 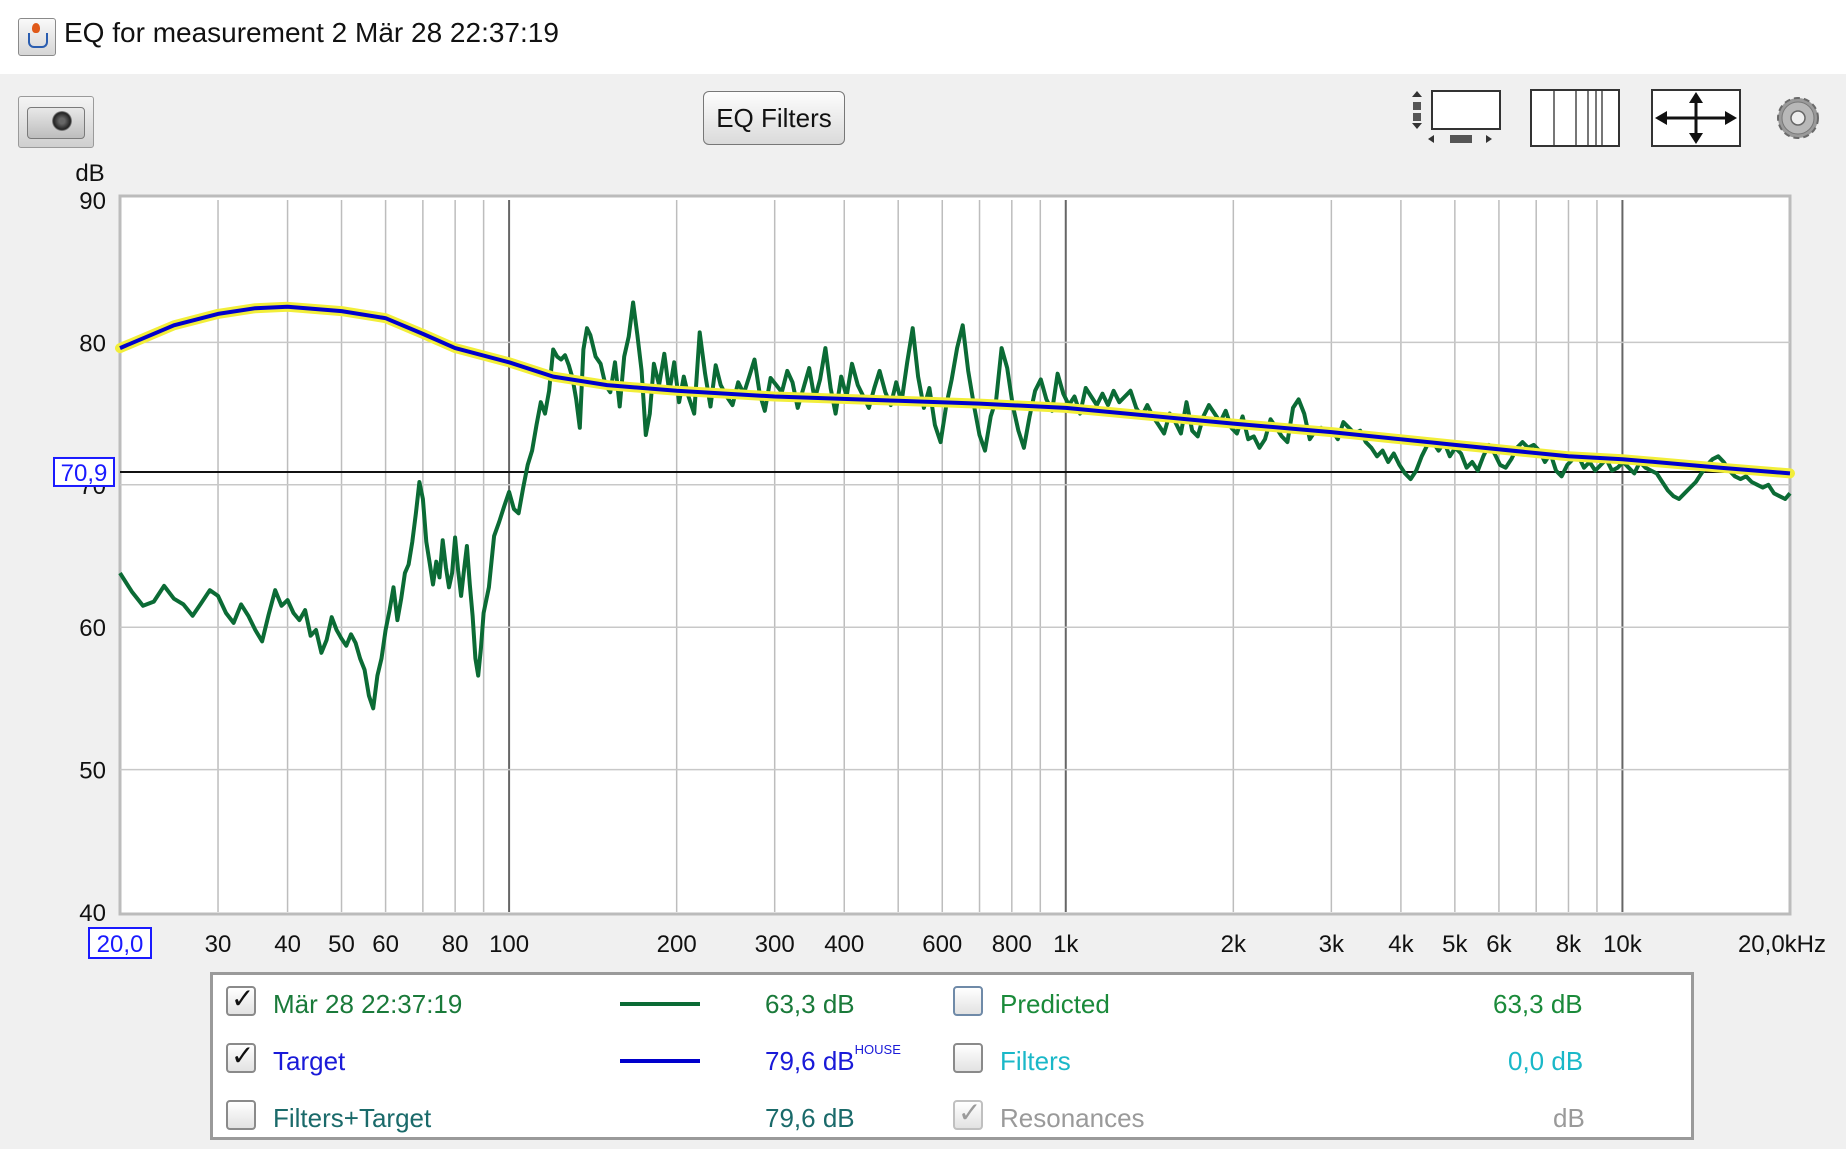 What do you see at coordinates (968, 1001) in the screenshot?
I see `predicted-checkbox` at bounding box center [968, 1001].